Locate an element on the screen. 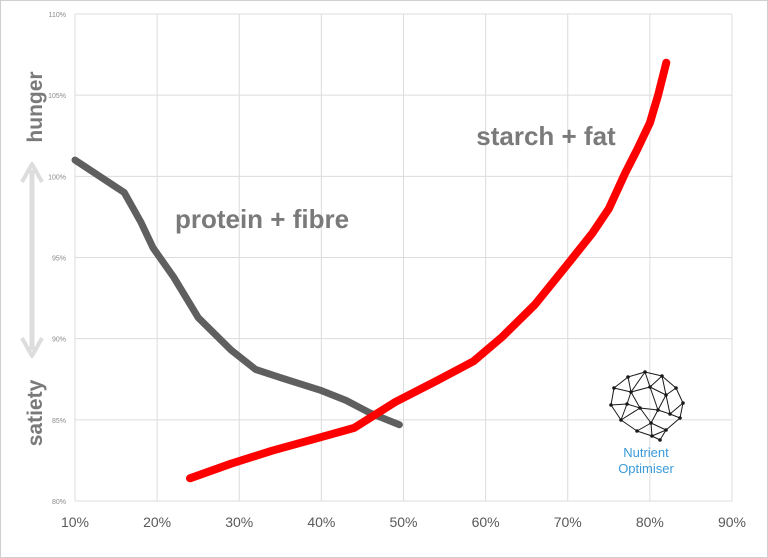 The image size is (768, 558). y-tick-label: 95% is located at coordinates (59, 259).